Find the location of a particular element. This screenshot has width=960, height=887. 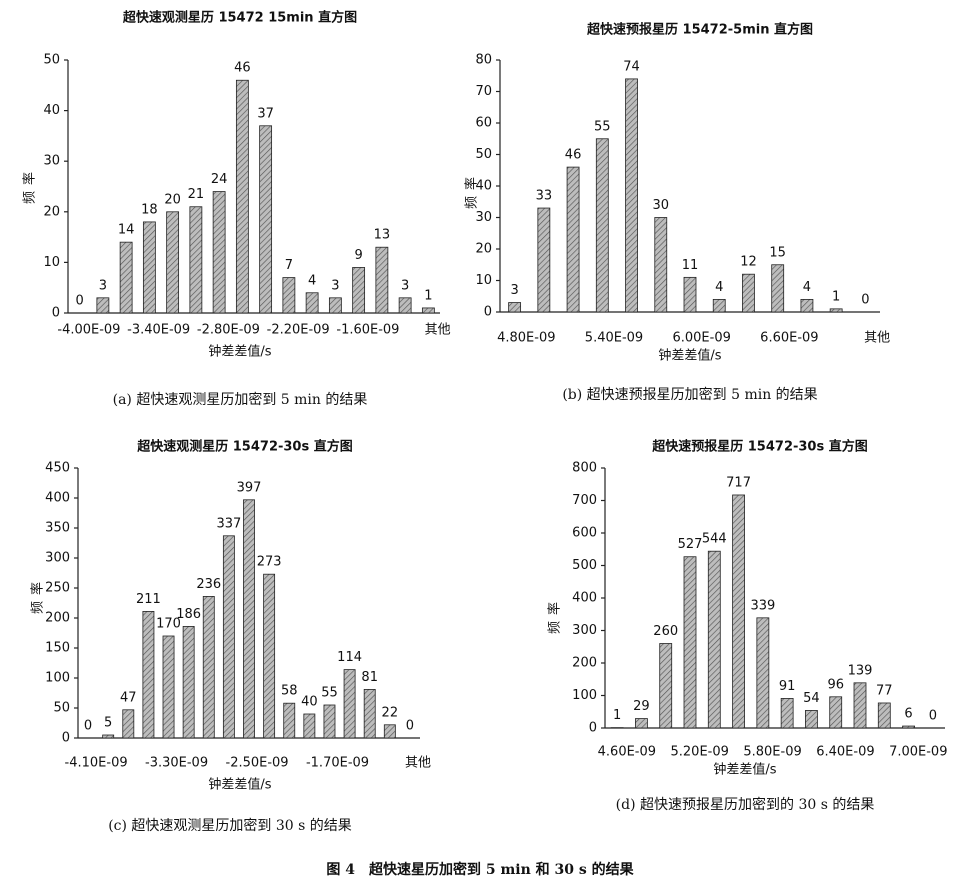

x-tick-label: 5.20E-09 is located at coordinates (700, 752).